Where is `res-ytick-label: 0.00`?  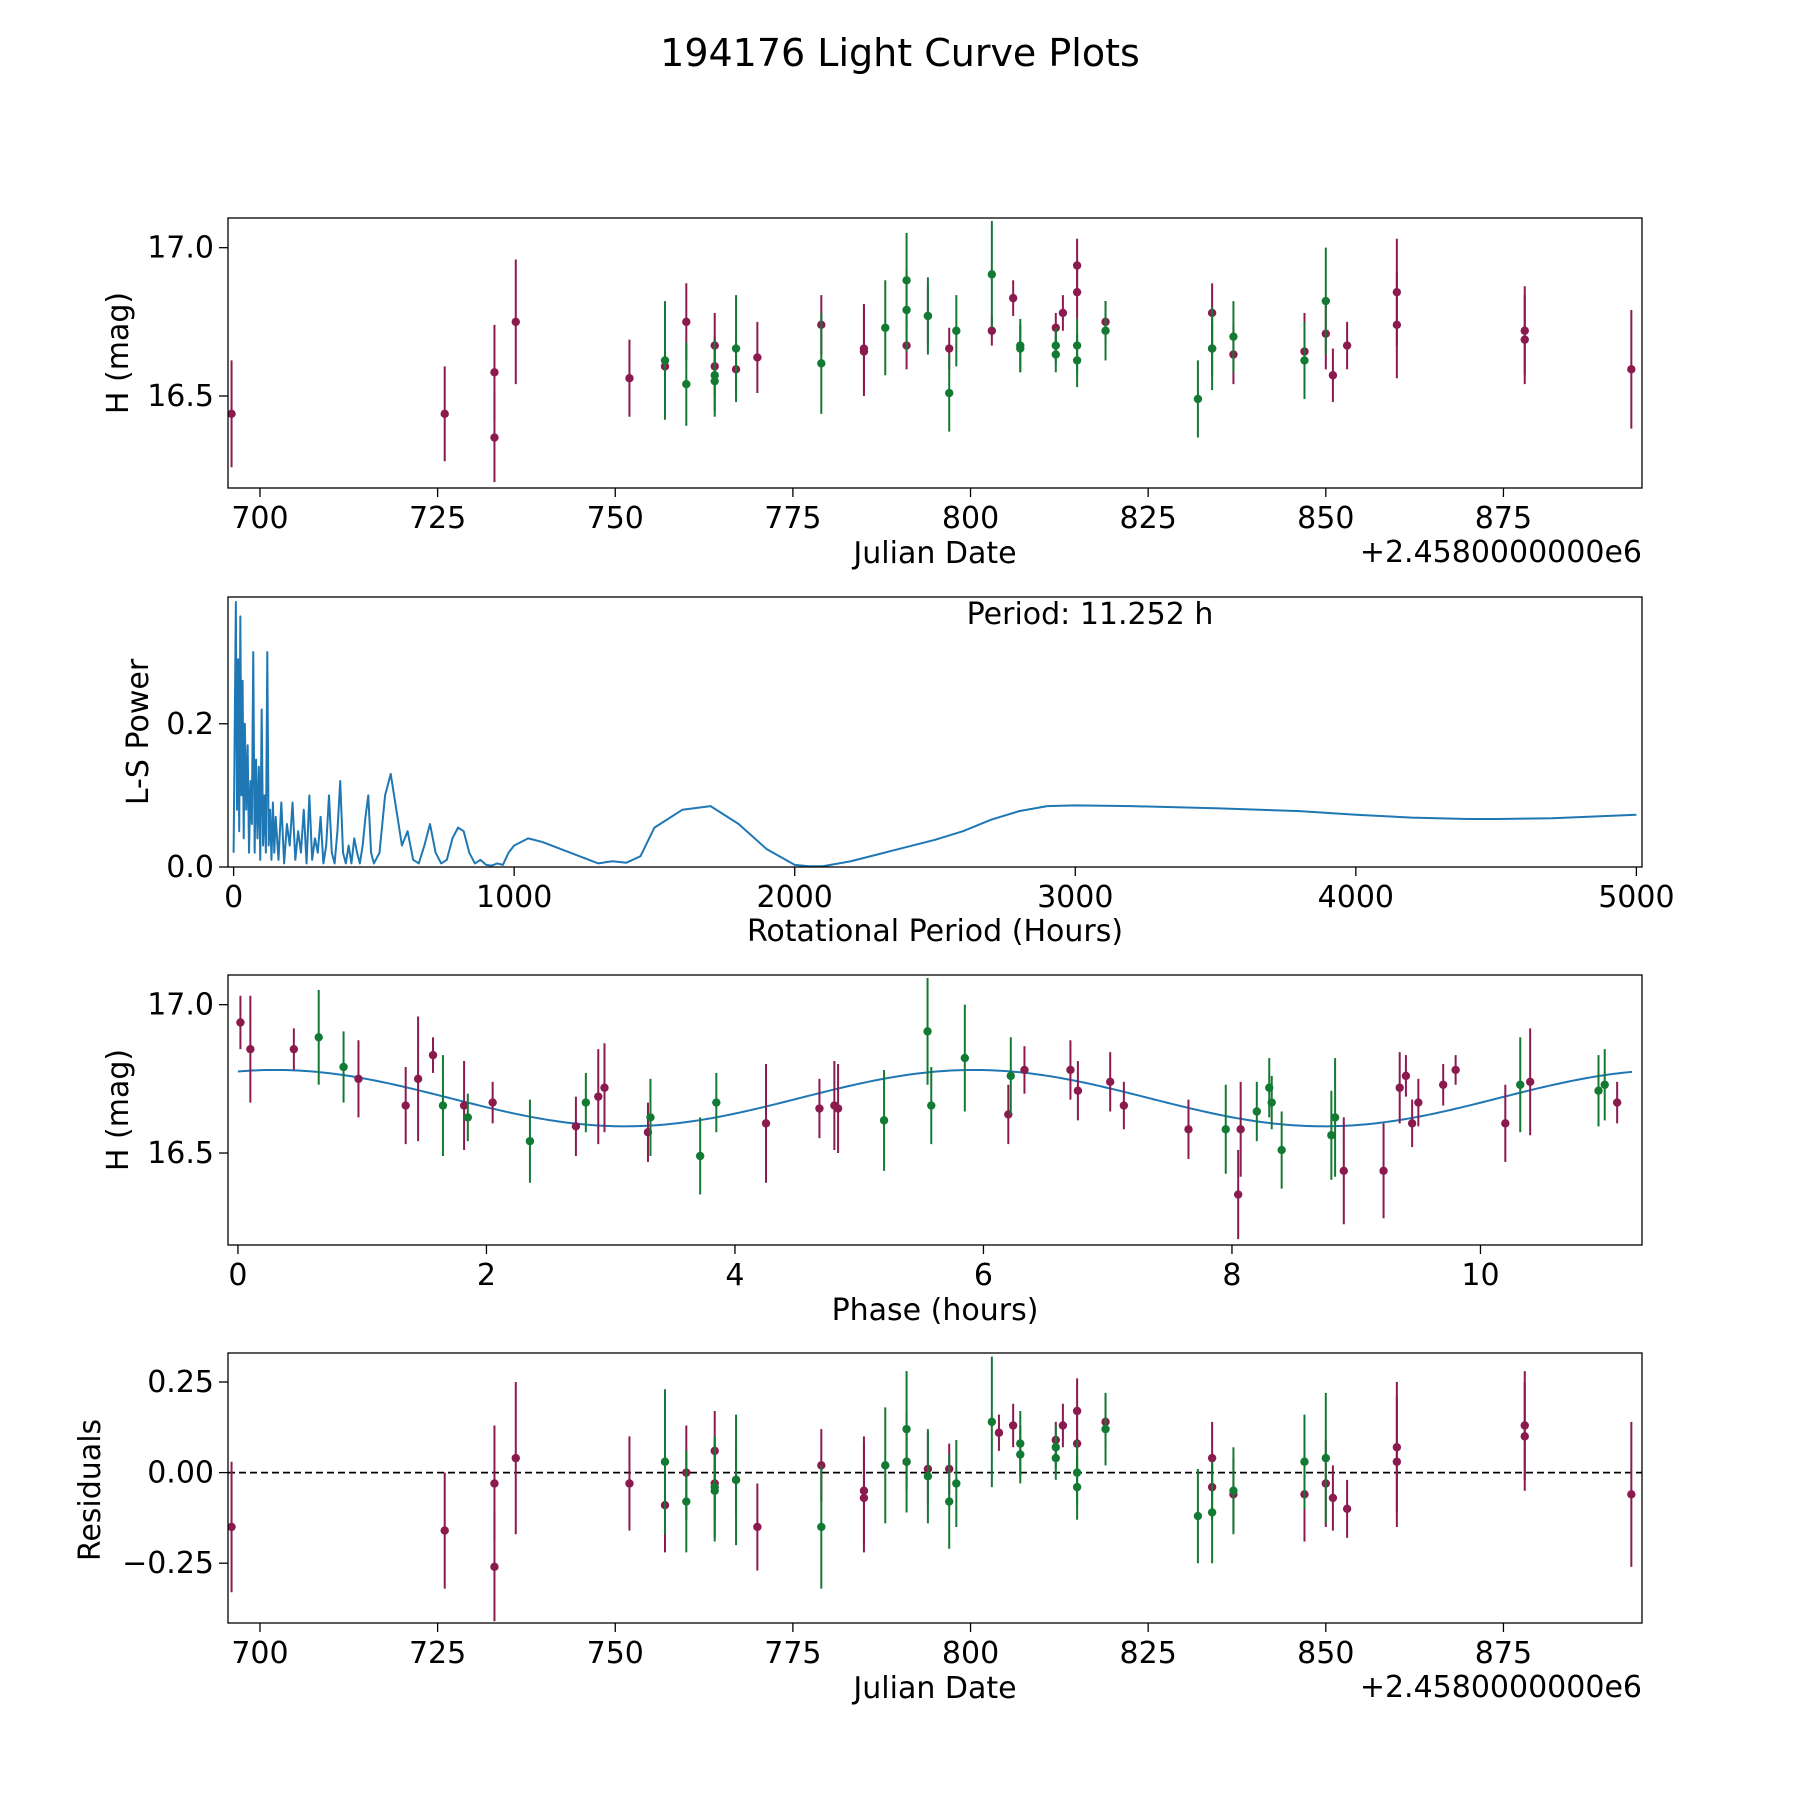 res-ytick-label: 0.00 is located at coordinates (180, 1473).